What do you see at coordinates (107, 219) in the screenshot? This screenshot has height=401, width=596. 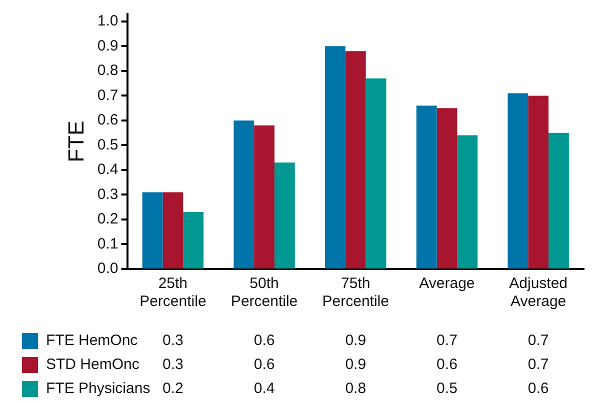 I see `y-tick-label: 0.2` at bounding box center [107, 219].